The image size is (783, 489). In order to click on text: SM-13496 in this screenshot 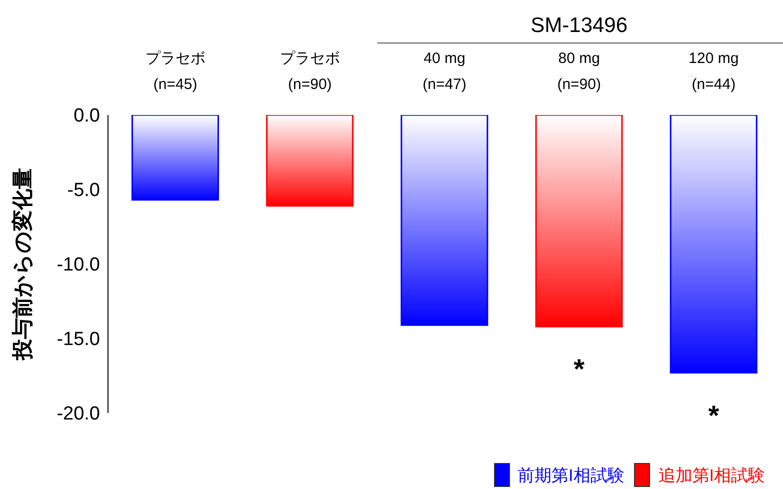, I will do `click(579, 25)`.